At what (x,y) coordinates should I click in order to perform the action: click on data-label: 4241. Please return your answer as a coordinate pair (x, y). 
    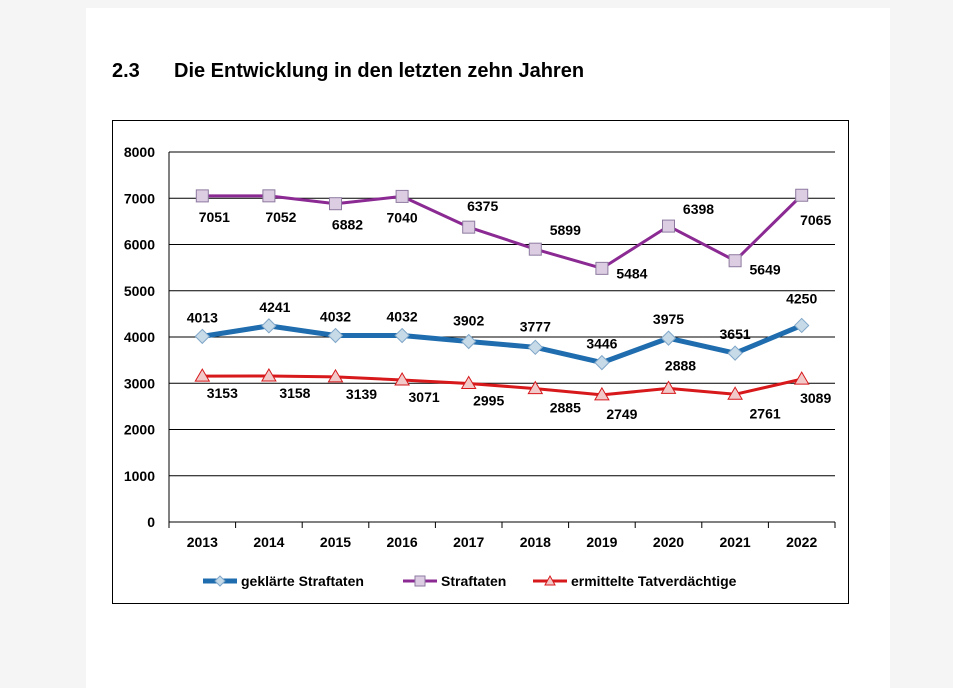
    Looking at the image, I should click on (274, 307).